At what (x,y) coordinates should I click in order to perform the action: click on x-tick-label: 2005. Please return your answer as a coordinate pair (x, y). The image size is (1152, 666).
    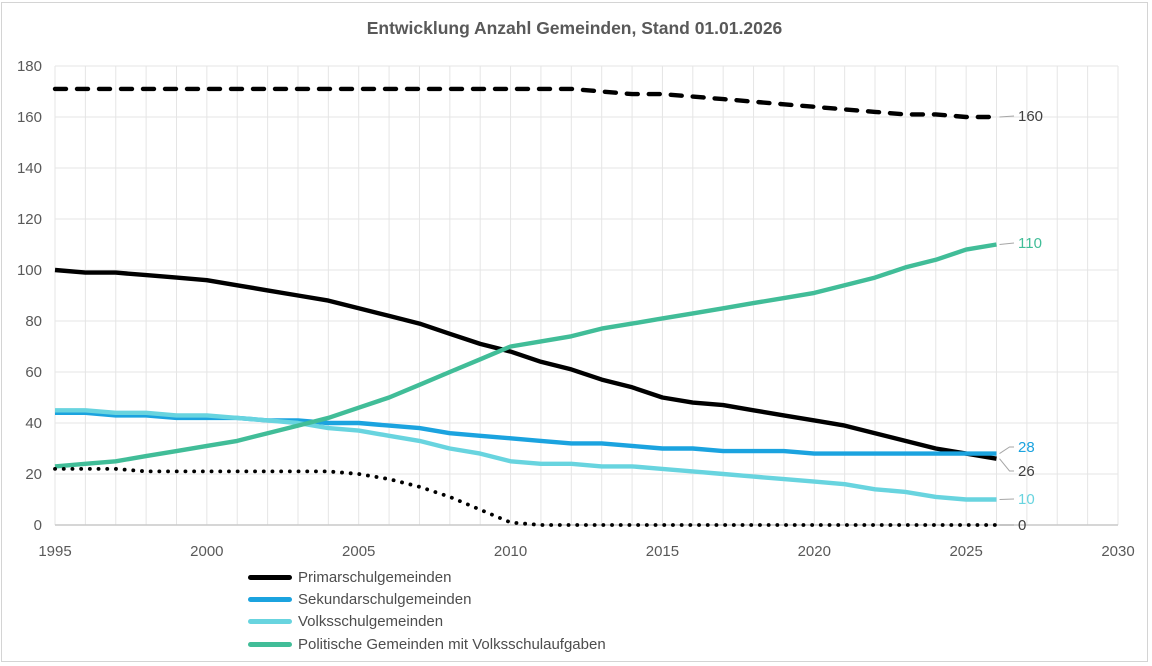
    Looking at the image, I should click on (358, 551).